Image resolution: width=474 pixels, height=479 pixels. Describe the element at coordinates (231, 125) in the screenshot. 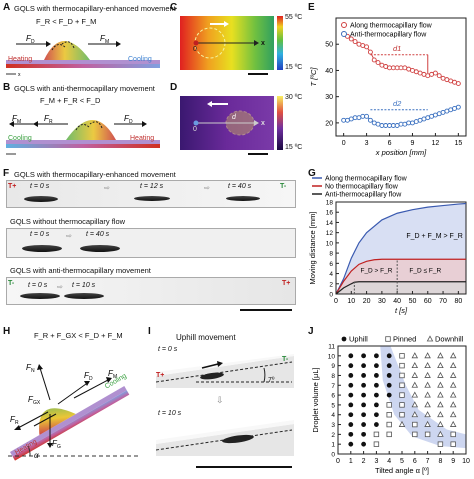

I see `panel-d-thermal-image` at that location.